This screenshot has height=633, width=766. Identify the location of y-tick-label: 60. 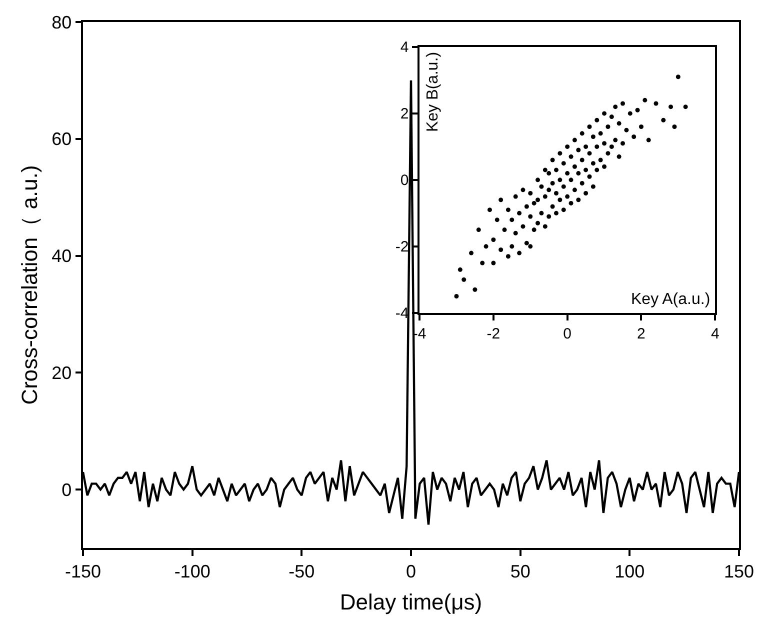
(62, 139).